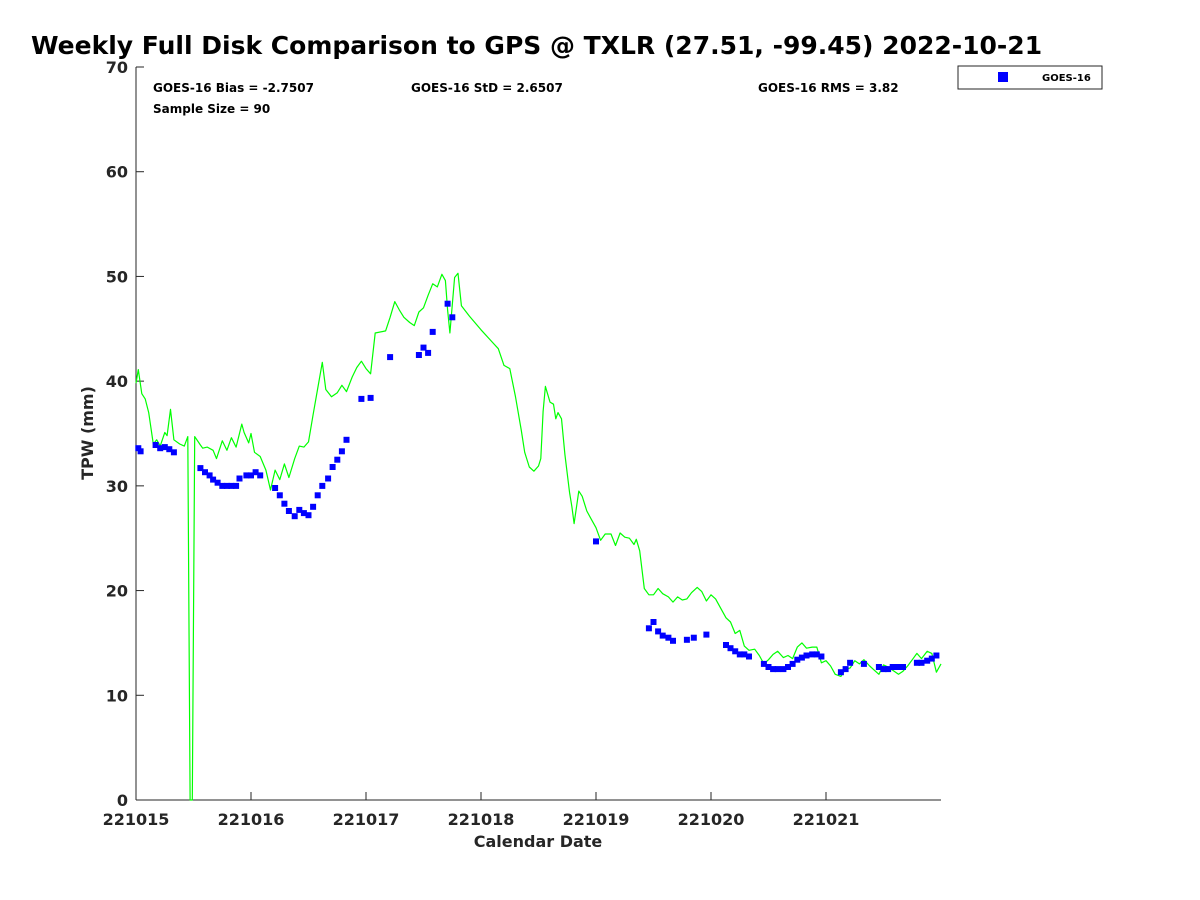 The width and height of the screenshot is (1200, 900). What do you see at coordinates (117, 172) in the screenshot?
I see `y-tick-label: 60` at bounding box center [117, 172].